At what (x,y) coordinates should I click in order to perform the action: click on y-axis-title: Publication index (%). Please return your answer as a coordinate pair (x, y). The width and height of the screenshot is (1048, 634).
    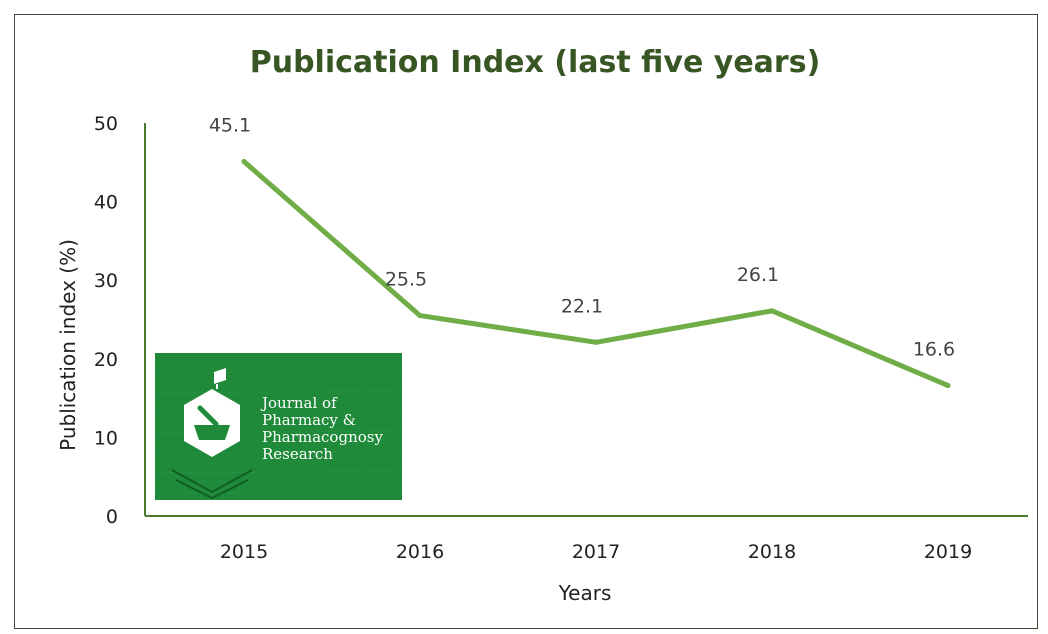
    Looking at the image, I should click on (68, 345).